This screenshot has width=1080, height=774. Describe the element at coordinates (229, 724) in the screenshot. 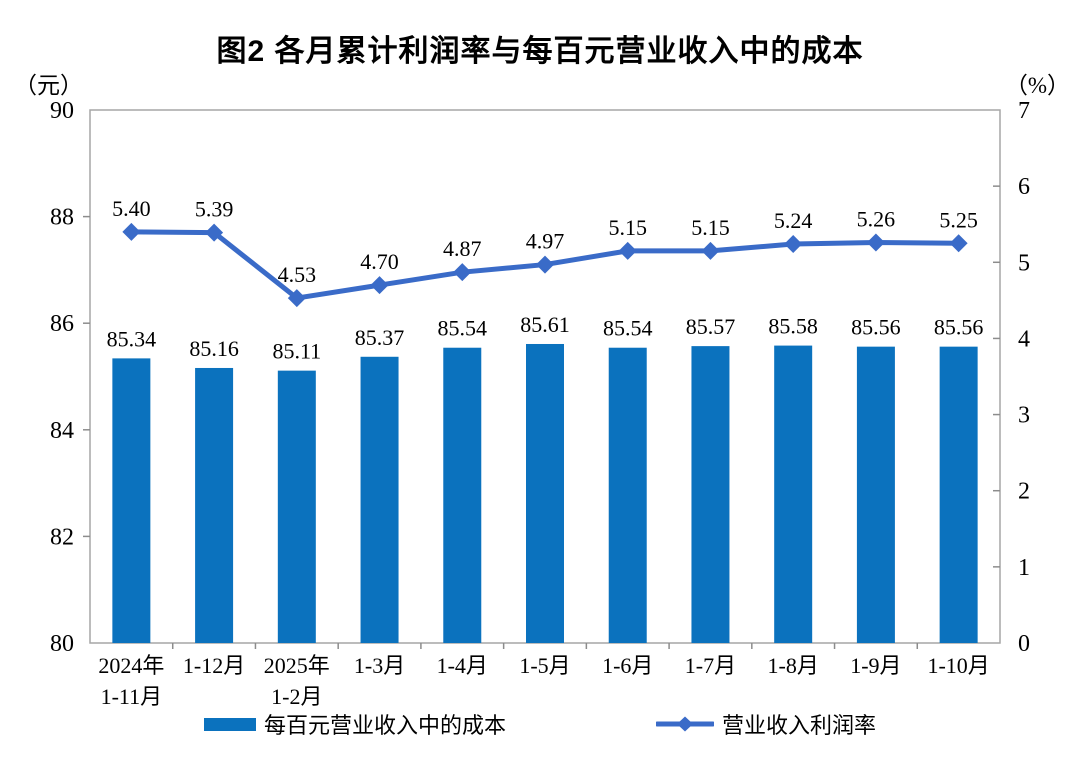

I see `bar-series-swatch` at that location.